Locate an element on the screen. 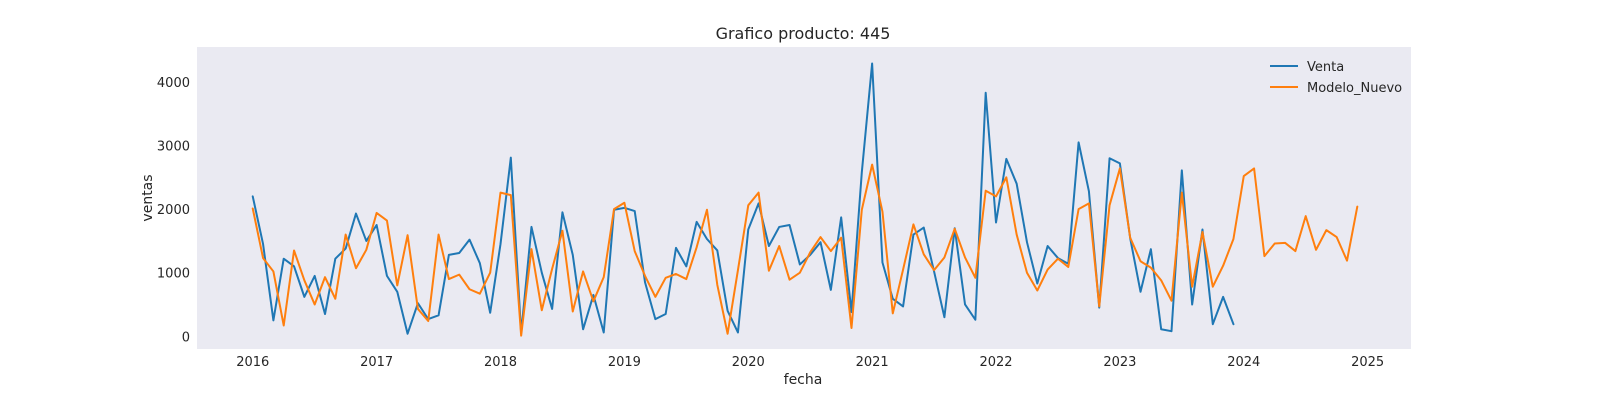  y-tick-label: 1000 is located at coordinates (173, 274).